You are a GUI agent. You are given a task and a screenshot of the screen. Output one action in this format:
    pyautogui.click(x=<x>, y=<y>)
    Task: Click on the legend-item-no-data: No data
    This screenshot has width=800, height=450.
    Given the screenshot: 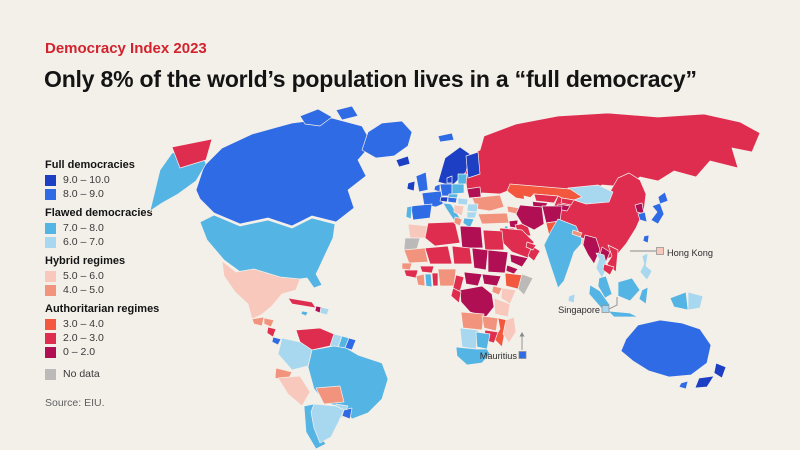 What is the action you would take?
    pyautogui.click(x=107, y=374)
    